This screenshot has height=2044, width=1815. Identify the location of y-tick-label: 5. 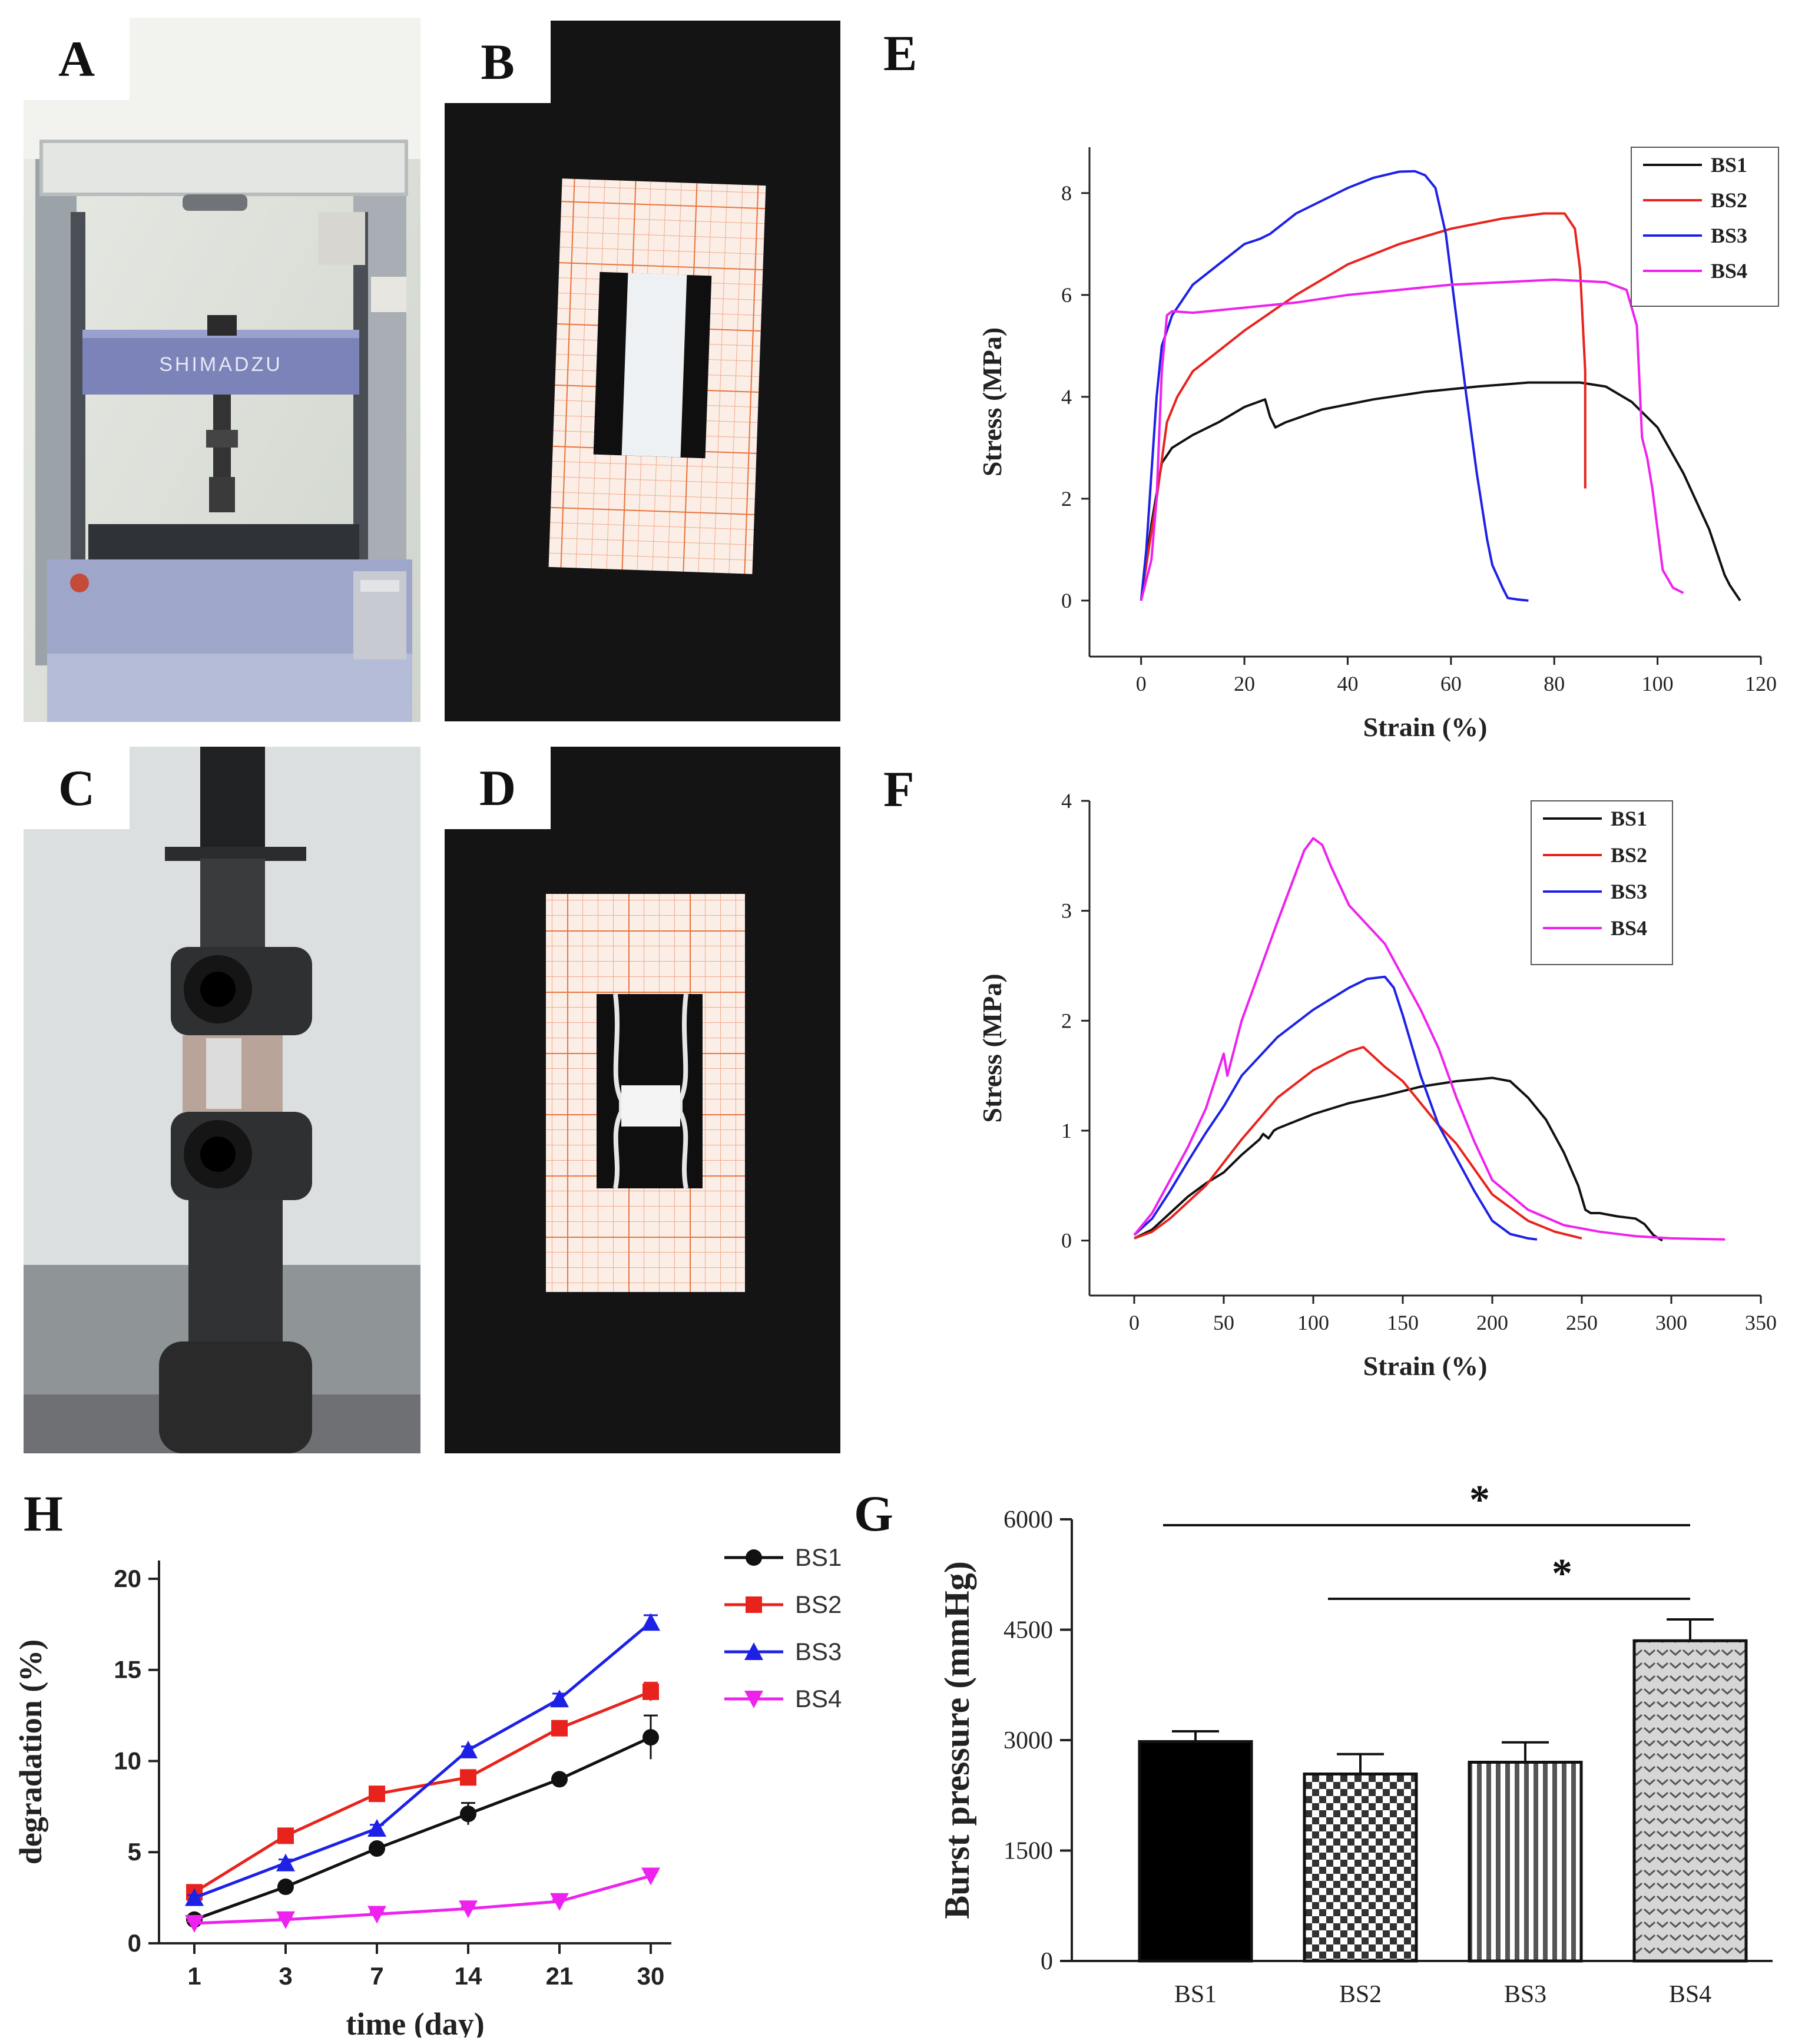
(134, 1852).